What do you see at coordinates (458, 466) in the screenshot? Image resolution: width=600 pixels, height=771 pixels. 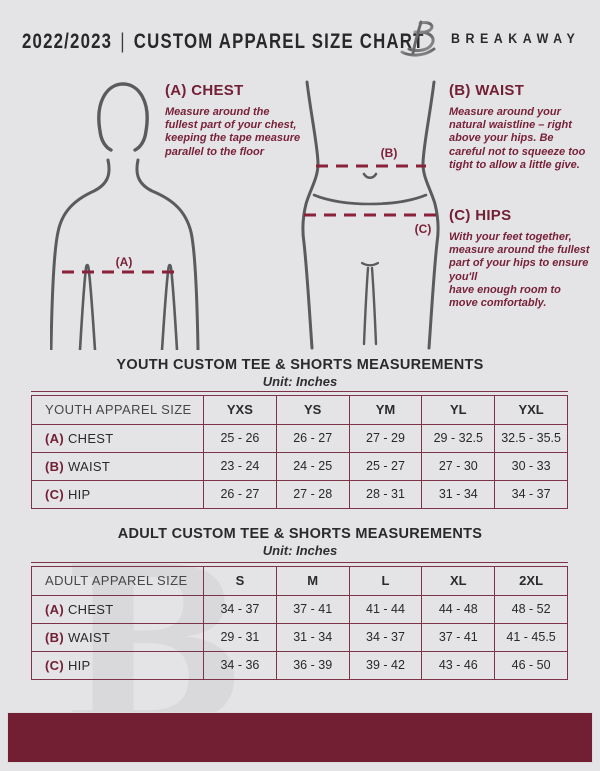 I see `measurement-cell: 27 - 30` at bounding box center [458, 466].